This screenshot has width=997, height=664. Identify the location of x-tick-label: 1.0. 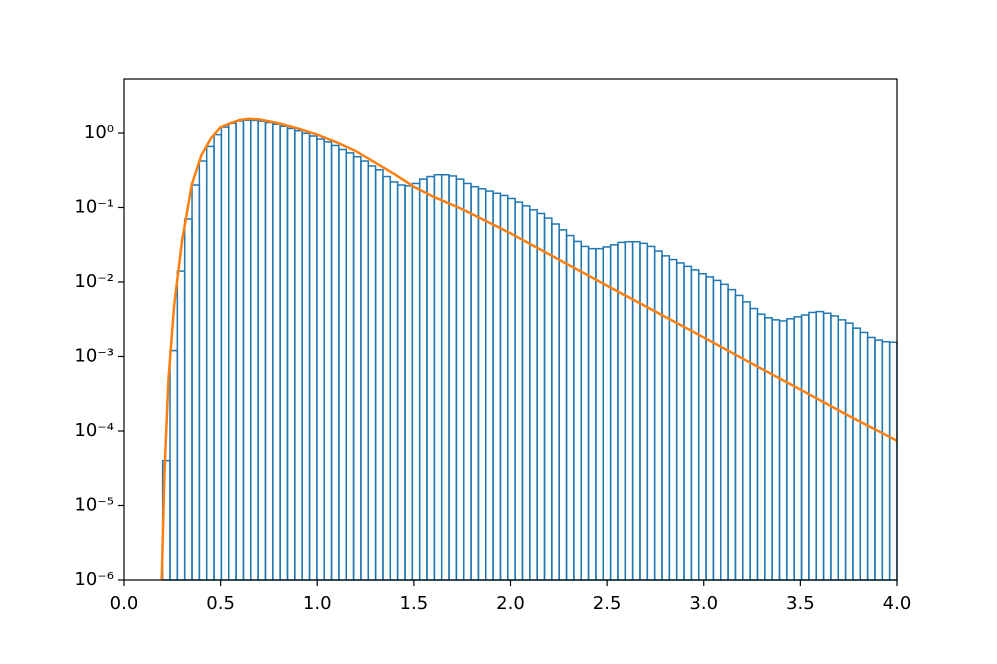
(317, 603).